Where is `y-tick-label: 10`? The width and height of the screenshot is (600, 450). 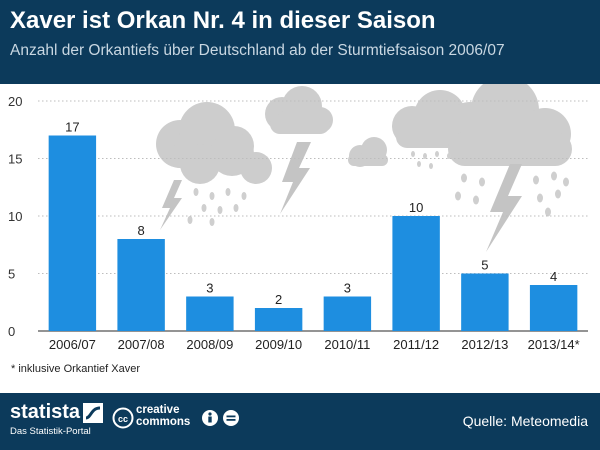
y-tick-label: 10 is located at coordinates (15, 216).